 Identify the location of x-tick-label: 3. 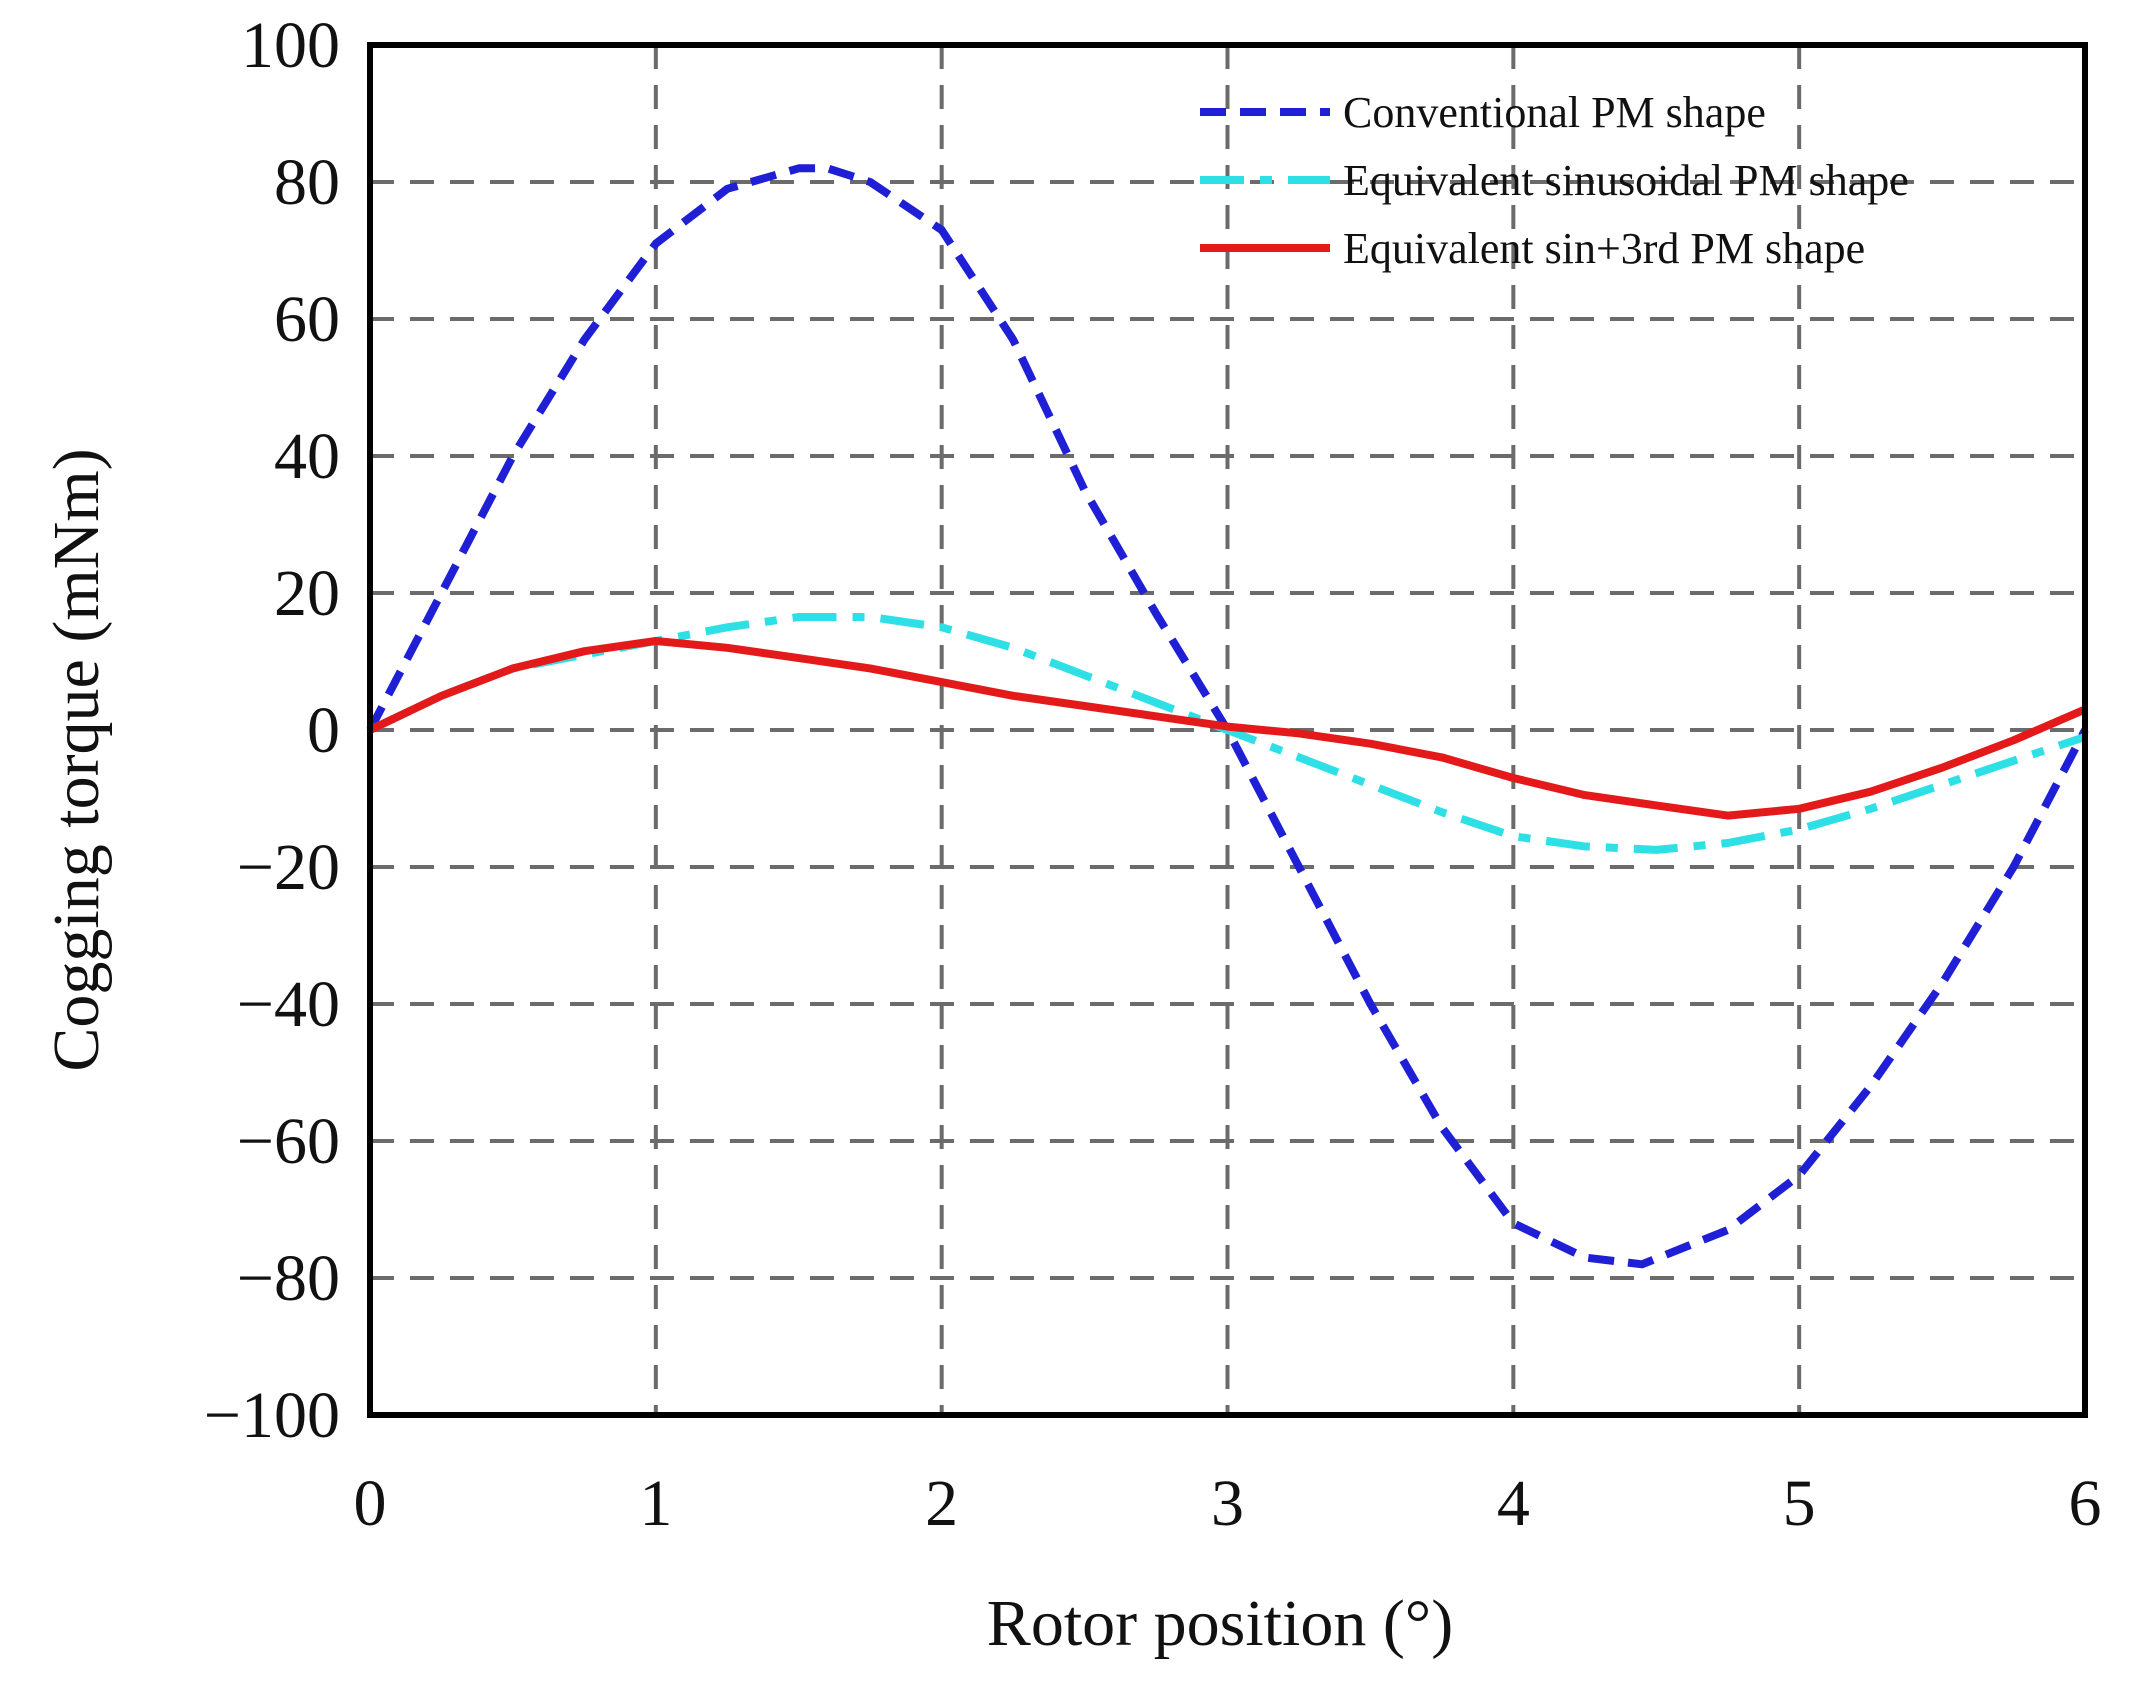
(1227, 1503).